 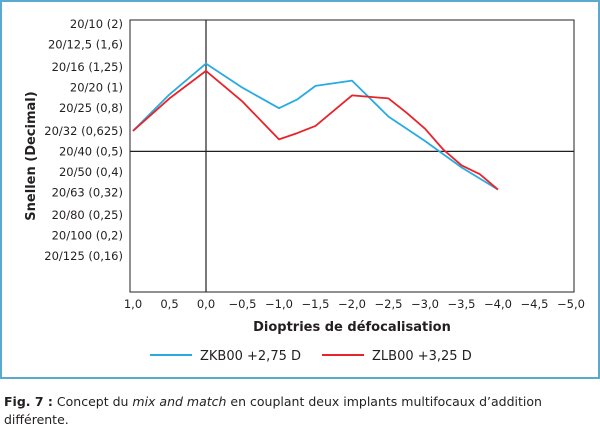 I want to click on y-axis-title: Snellen (Decimal), so click(x=31, y=155).